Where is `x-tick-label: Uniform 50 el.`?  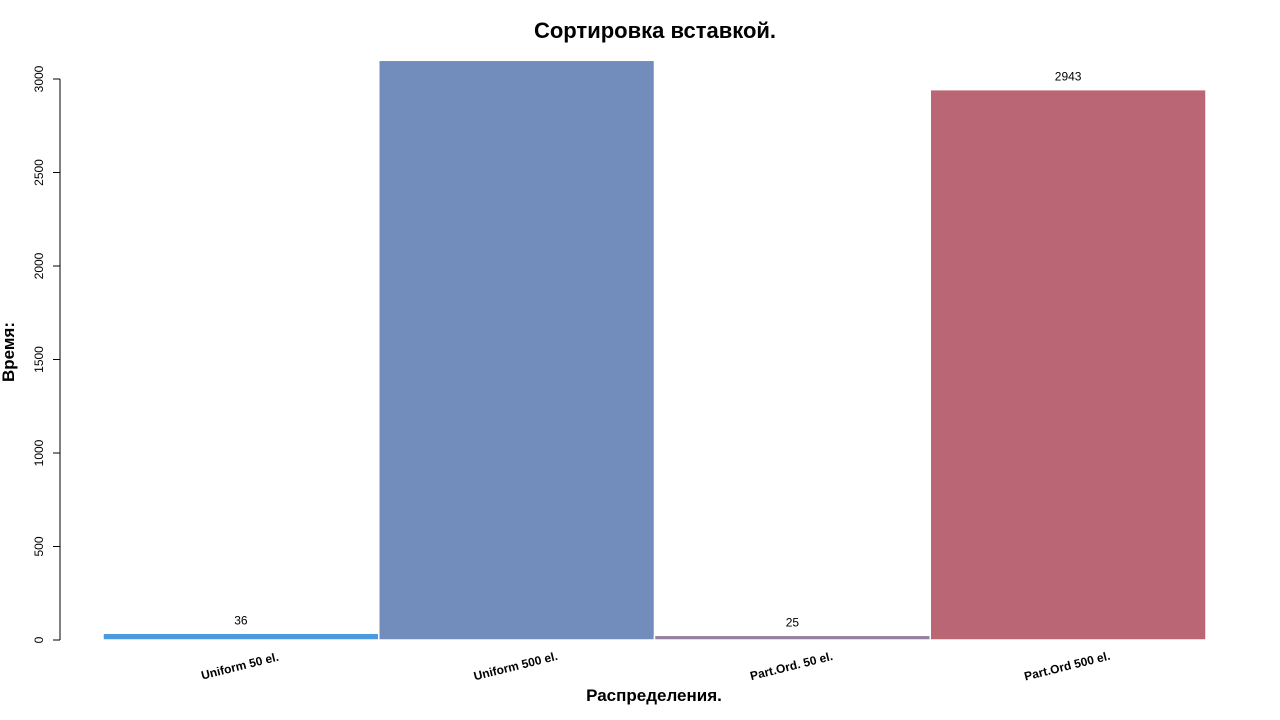 x-tick-label: Uniform 50 el. is located at coordinates (240, 666).